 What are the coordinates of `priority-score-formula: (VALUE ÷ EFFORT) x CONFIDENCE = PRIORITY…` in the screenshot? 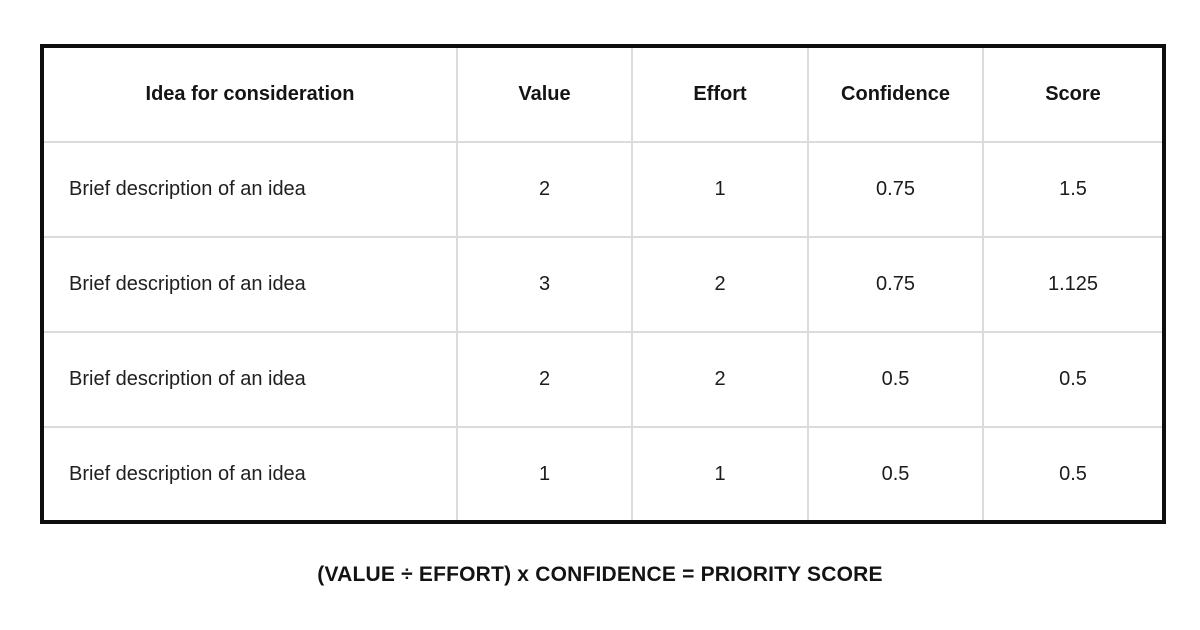 It's located at (600, 574).